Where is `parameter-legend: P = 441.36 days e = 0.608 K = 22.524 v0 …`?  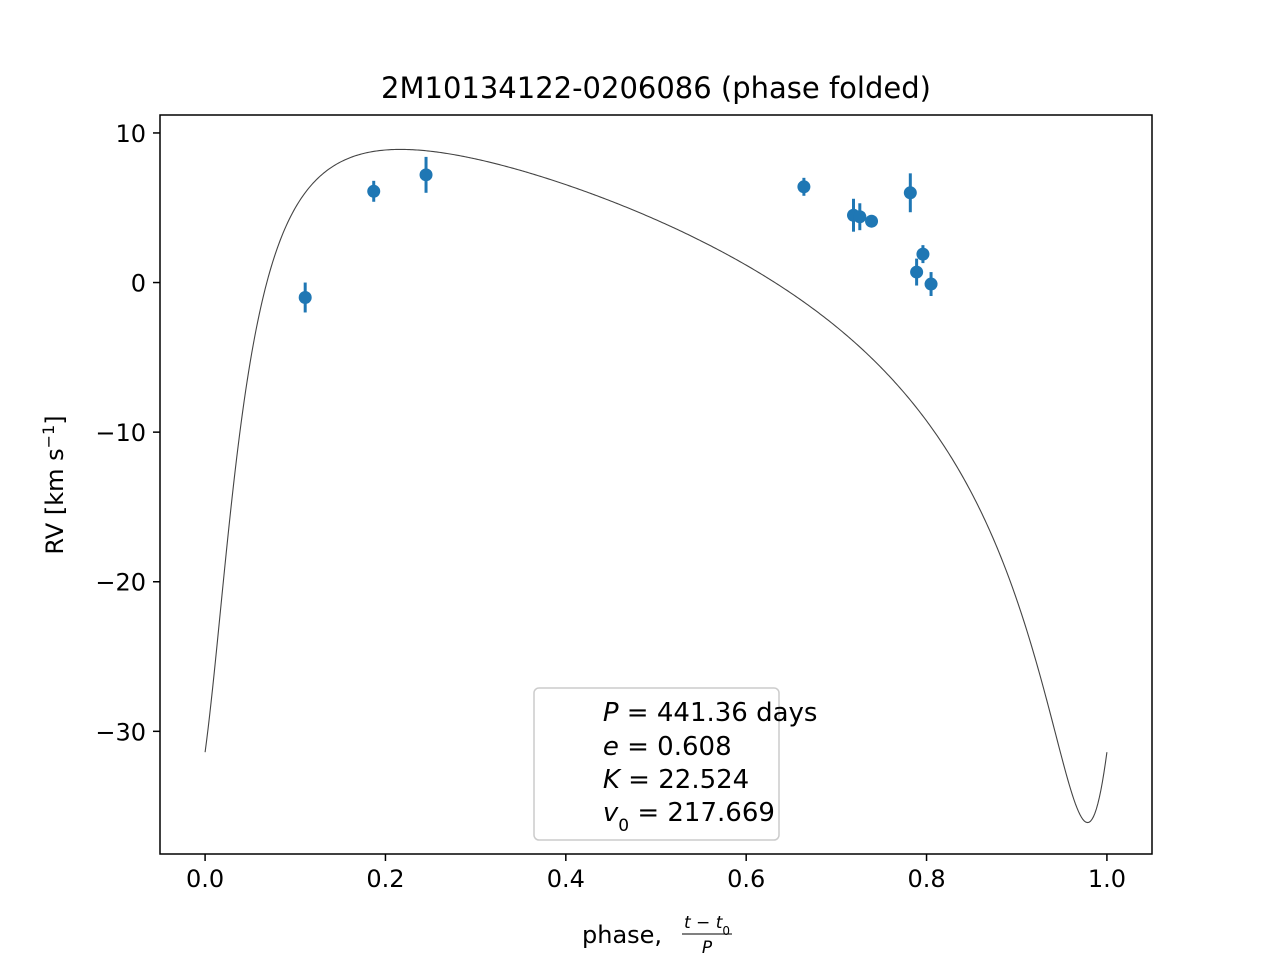
parameter-legend: P = 441.36 days e = 0.608 K = 22.524 v0 … is located at coordinates (696, 764).